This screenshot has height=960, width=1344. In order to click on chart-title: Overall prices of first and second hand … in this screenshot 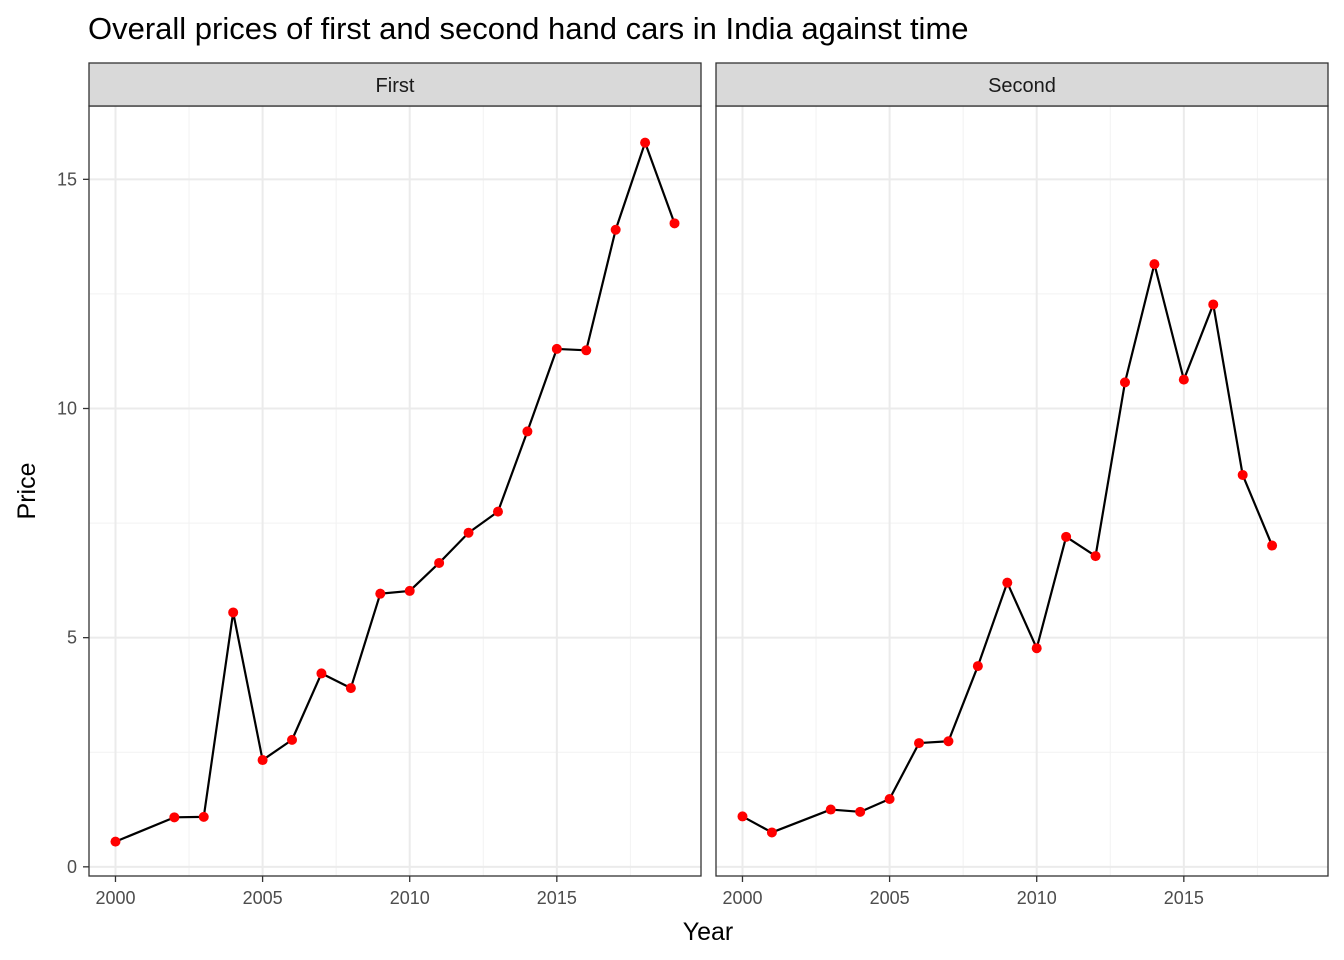, I will do `click(528, 28)`.